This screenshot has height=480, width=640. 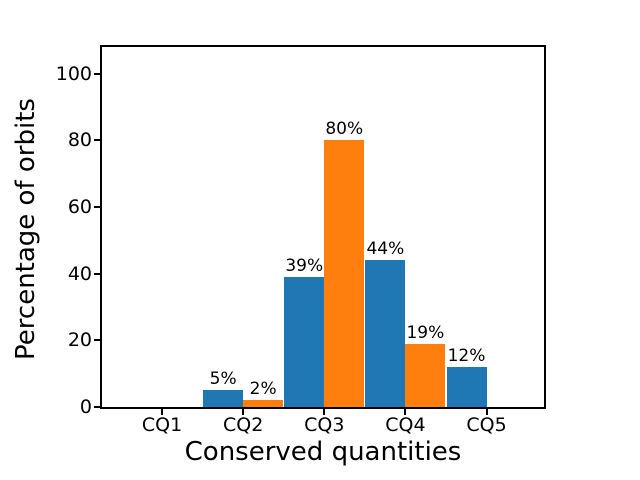 What do you see at coordinates (85, 407) in the screenshot?
I see `y-tick-label: 0` at bounding box center [85, 407].